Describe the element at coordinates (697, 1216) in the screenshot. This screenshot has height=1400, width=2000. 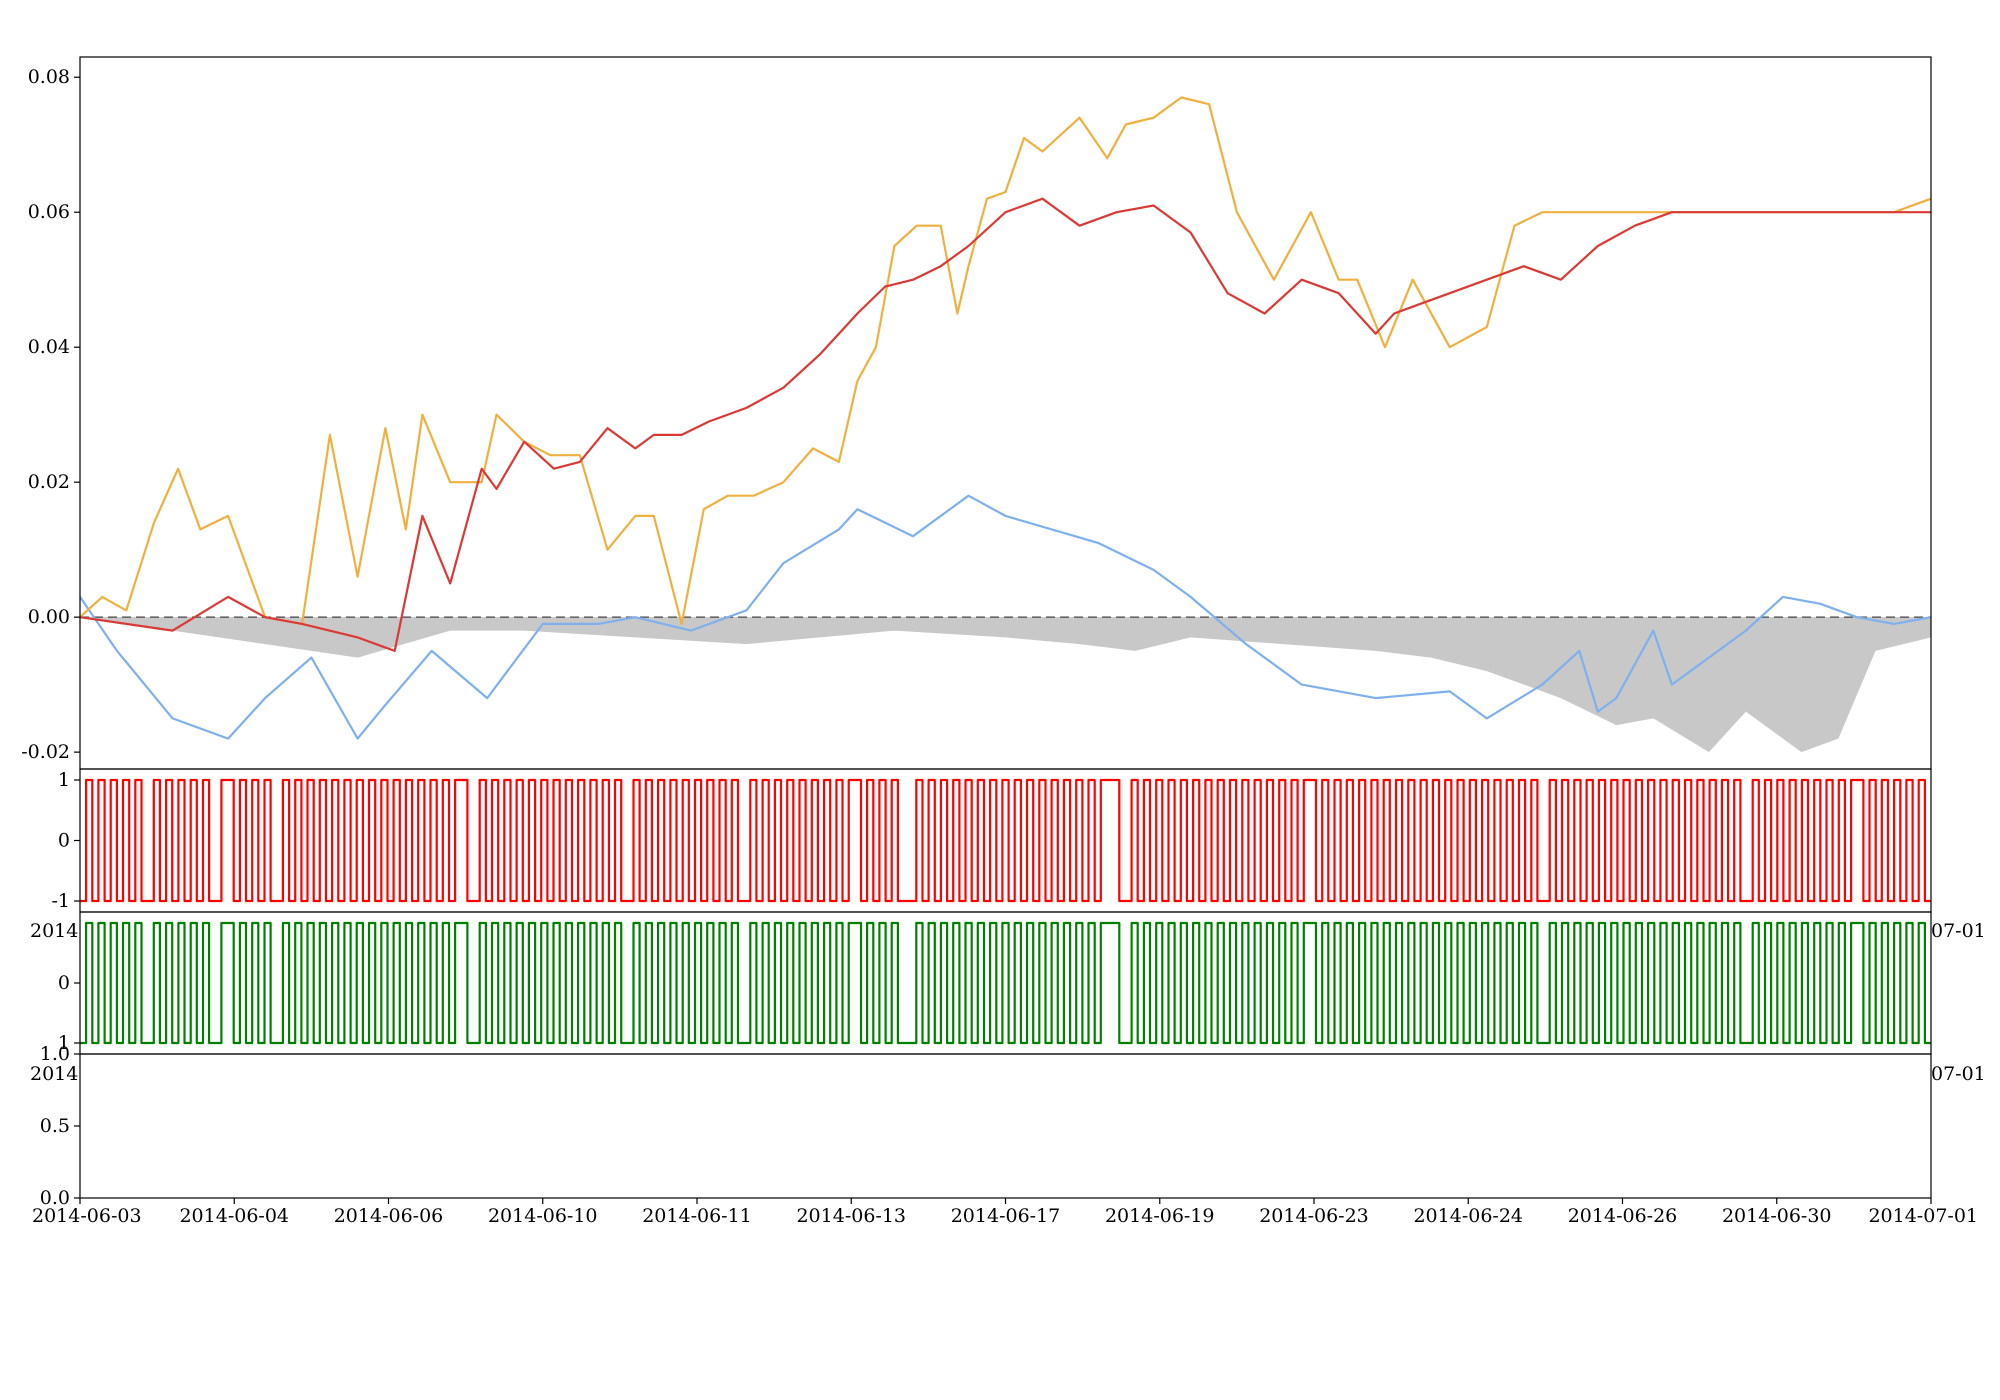
I see `x-tick-label: 2014-06-11` at that location.